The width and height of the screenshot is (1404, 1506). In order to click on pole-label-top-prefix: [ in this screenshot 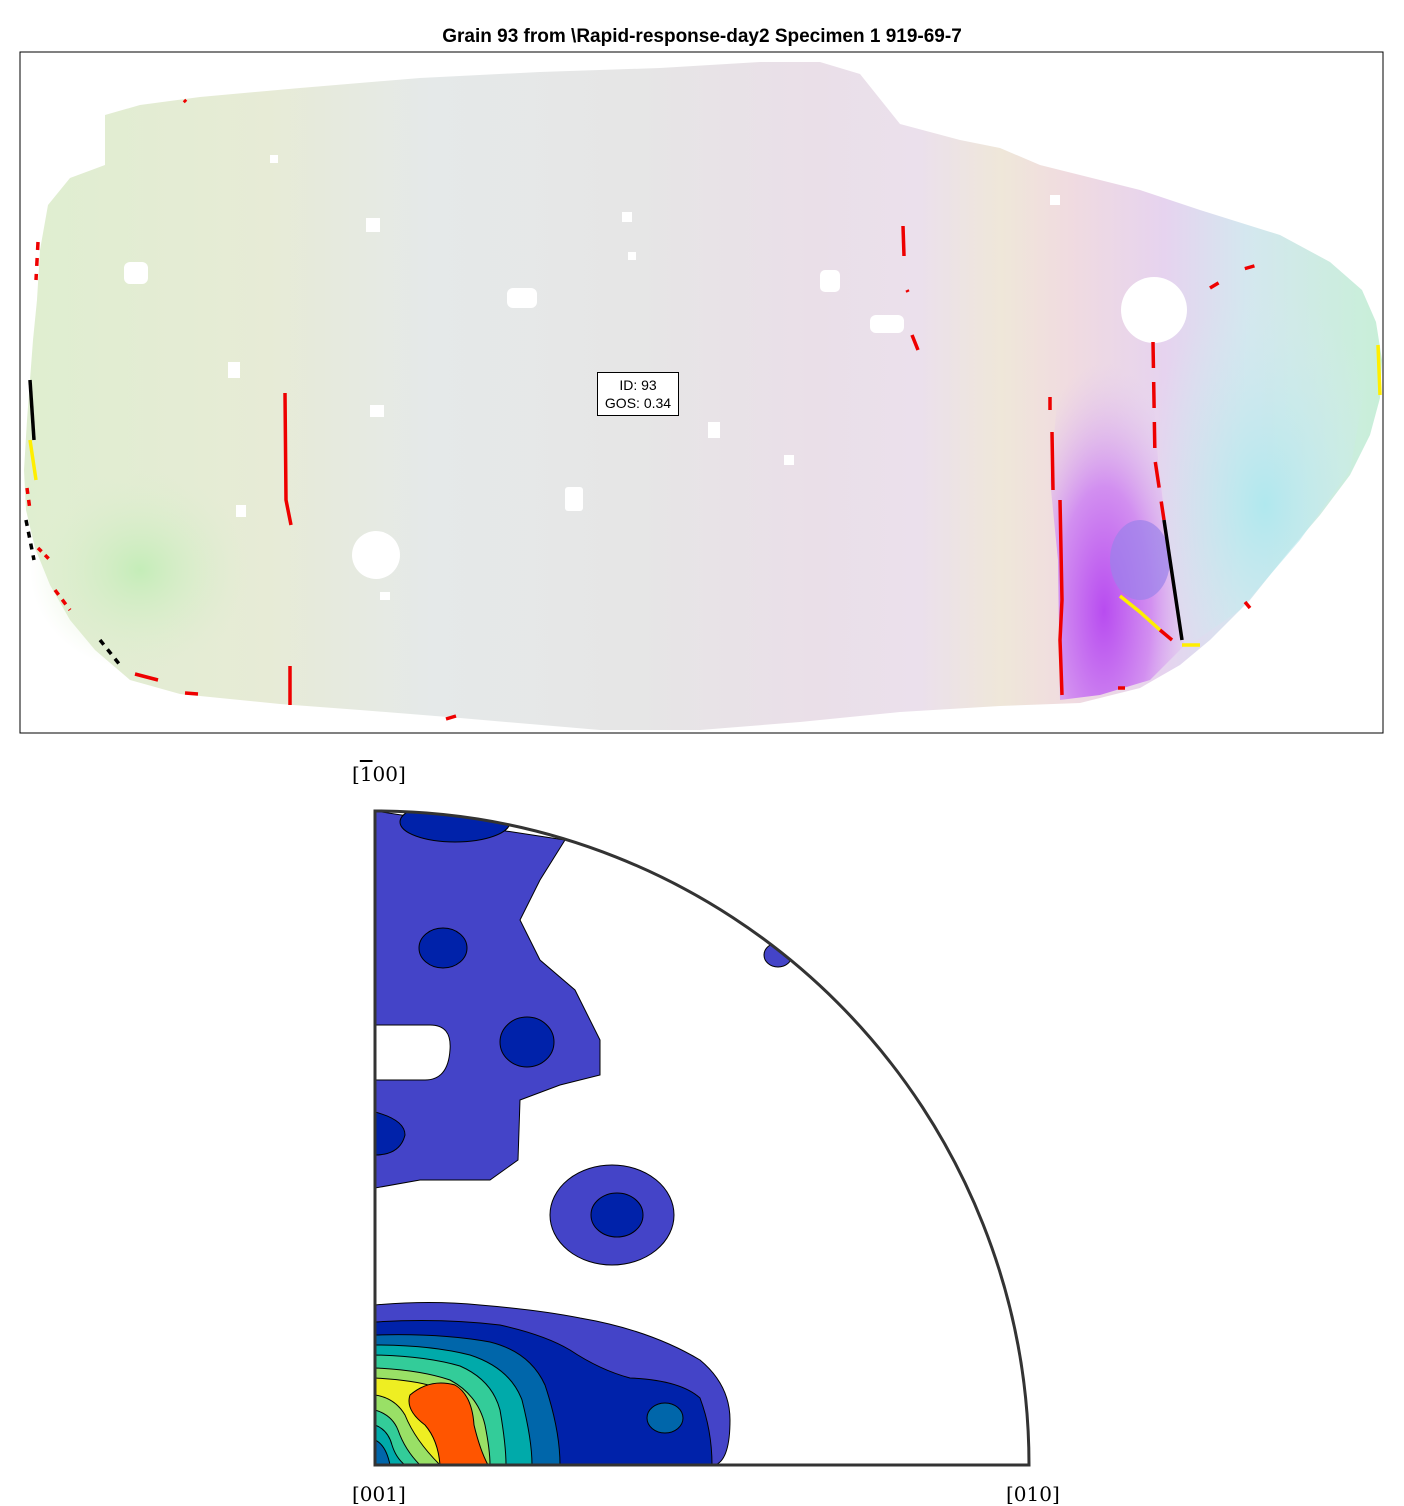, I will do `click(356, 774)`.